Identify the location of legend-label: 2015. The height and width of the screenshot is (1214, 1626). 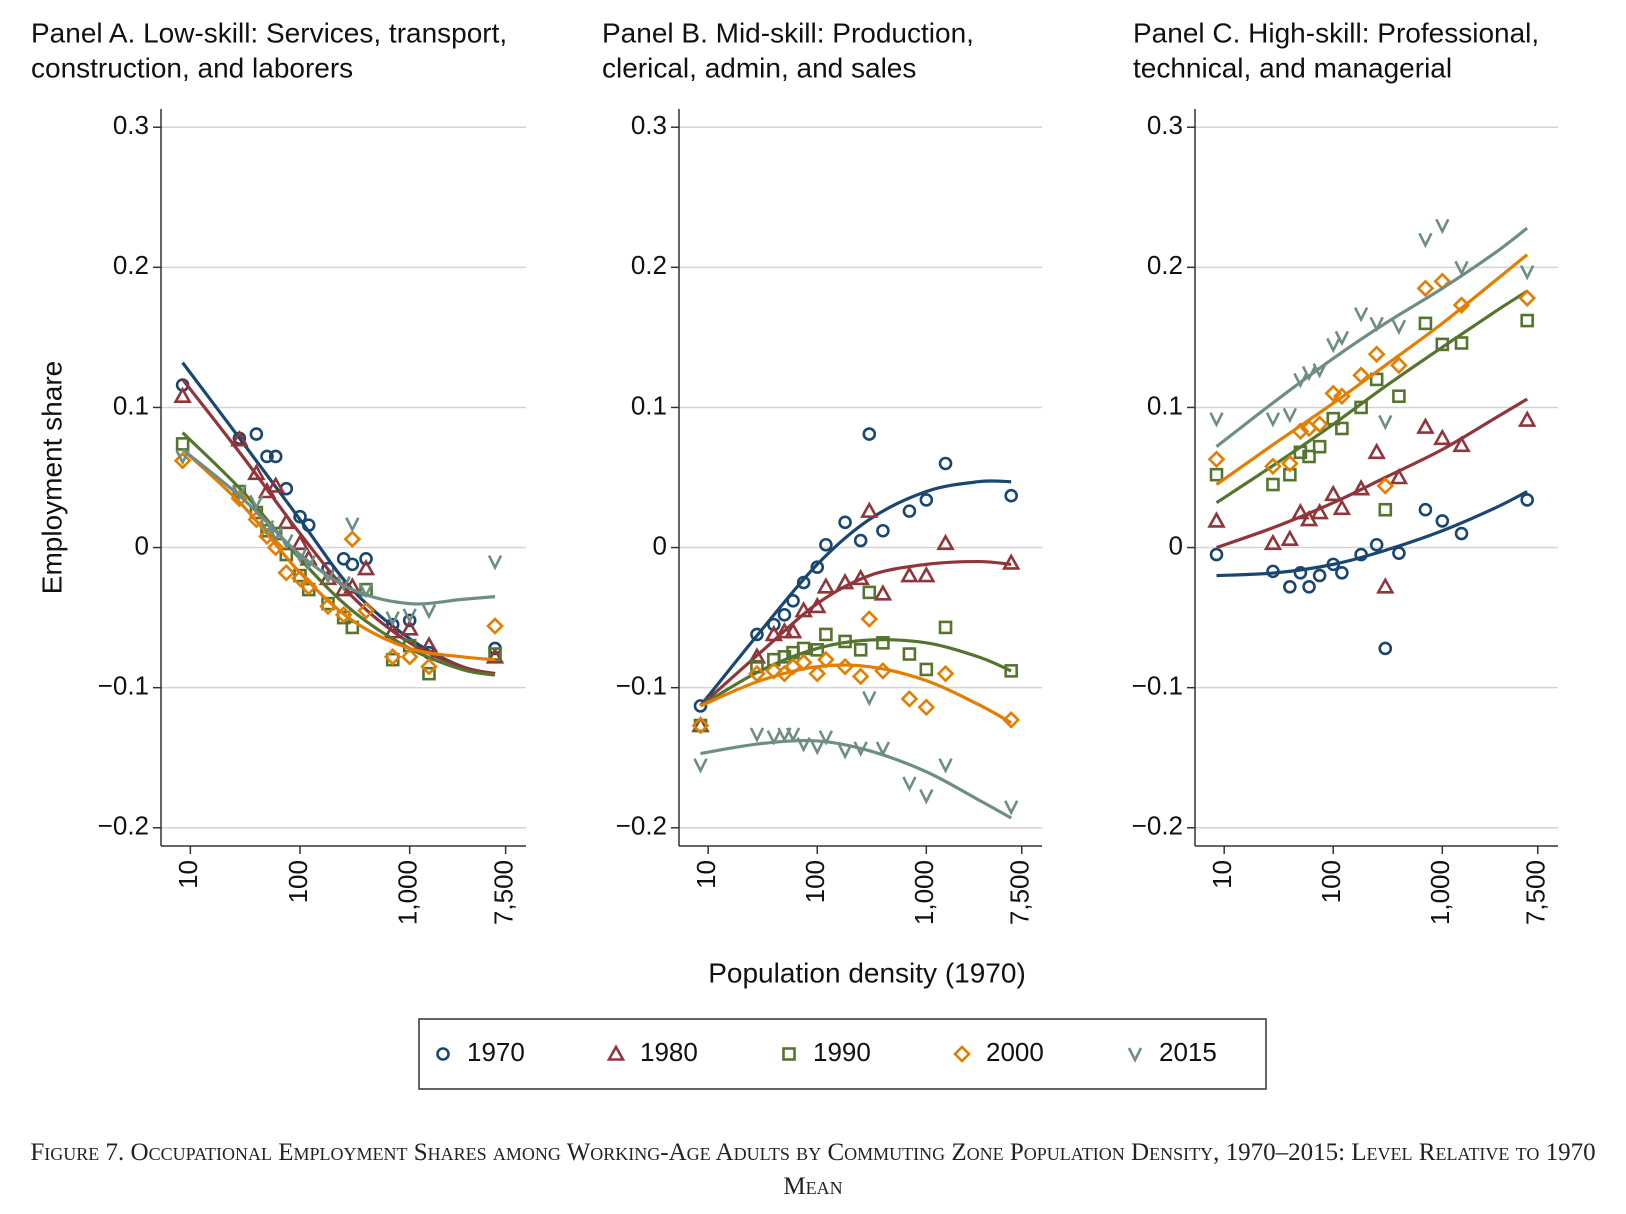
(1188, 1052).